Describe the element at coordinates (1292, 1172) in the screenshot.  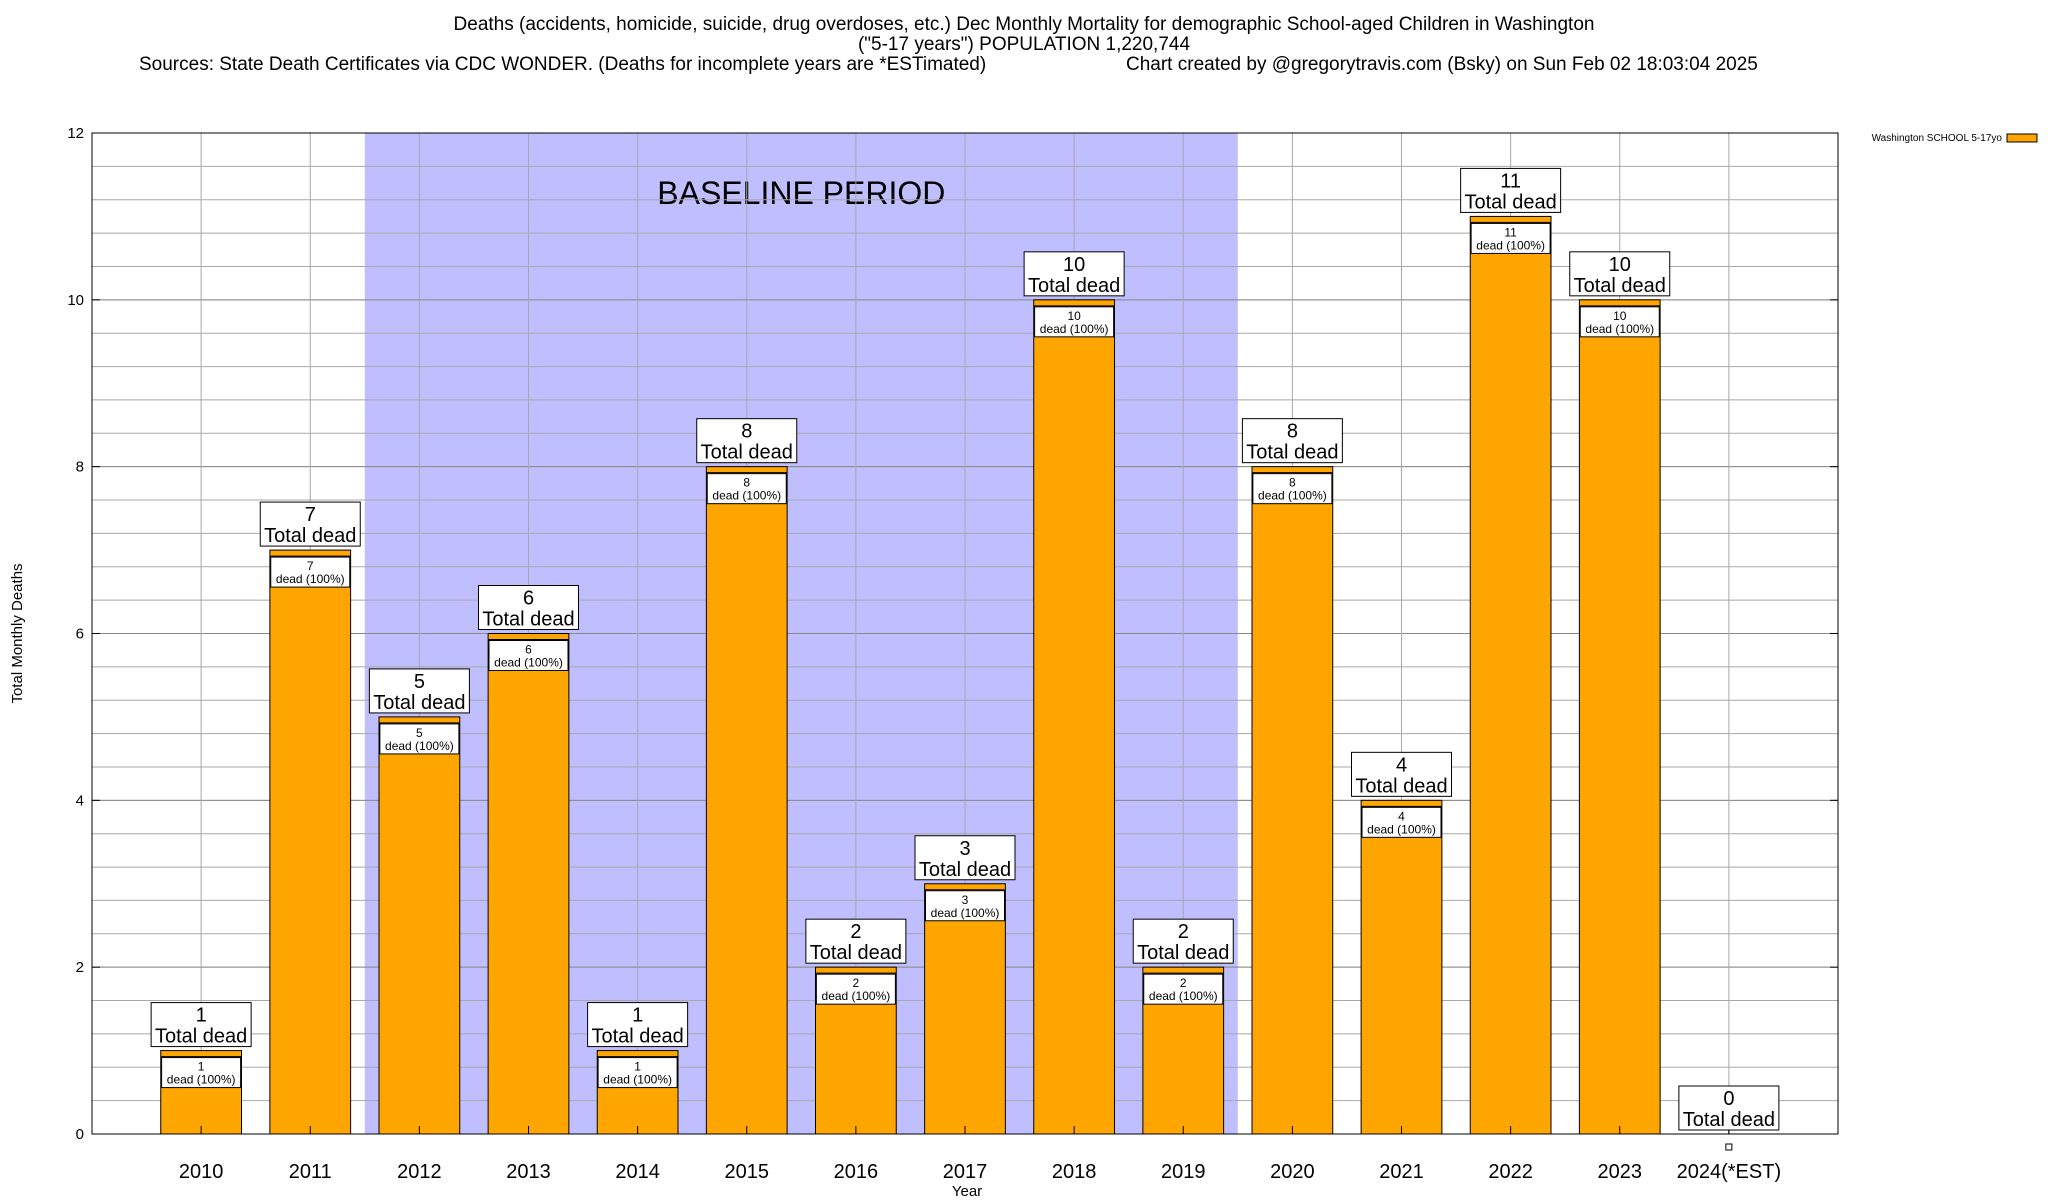
I see `x-tick-label: 2020` at that location.